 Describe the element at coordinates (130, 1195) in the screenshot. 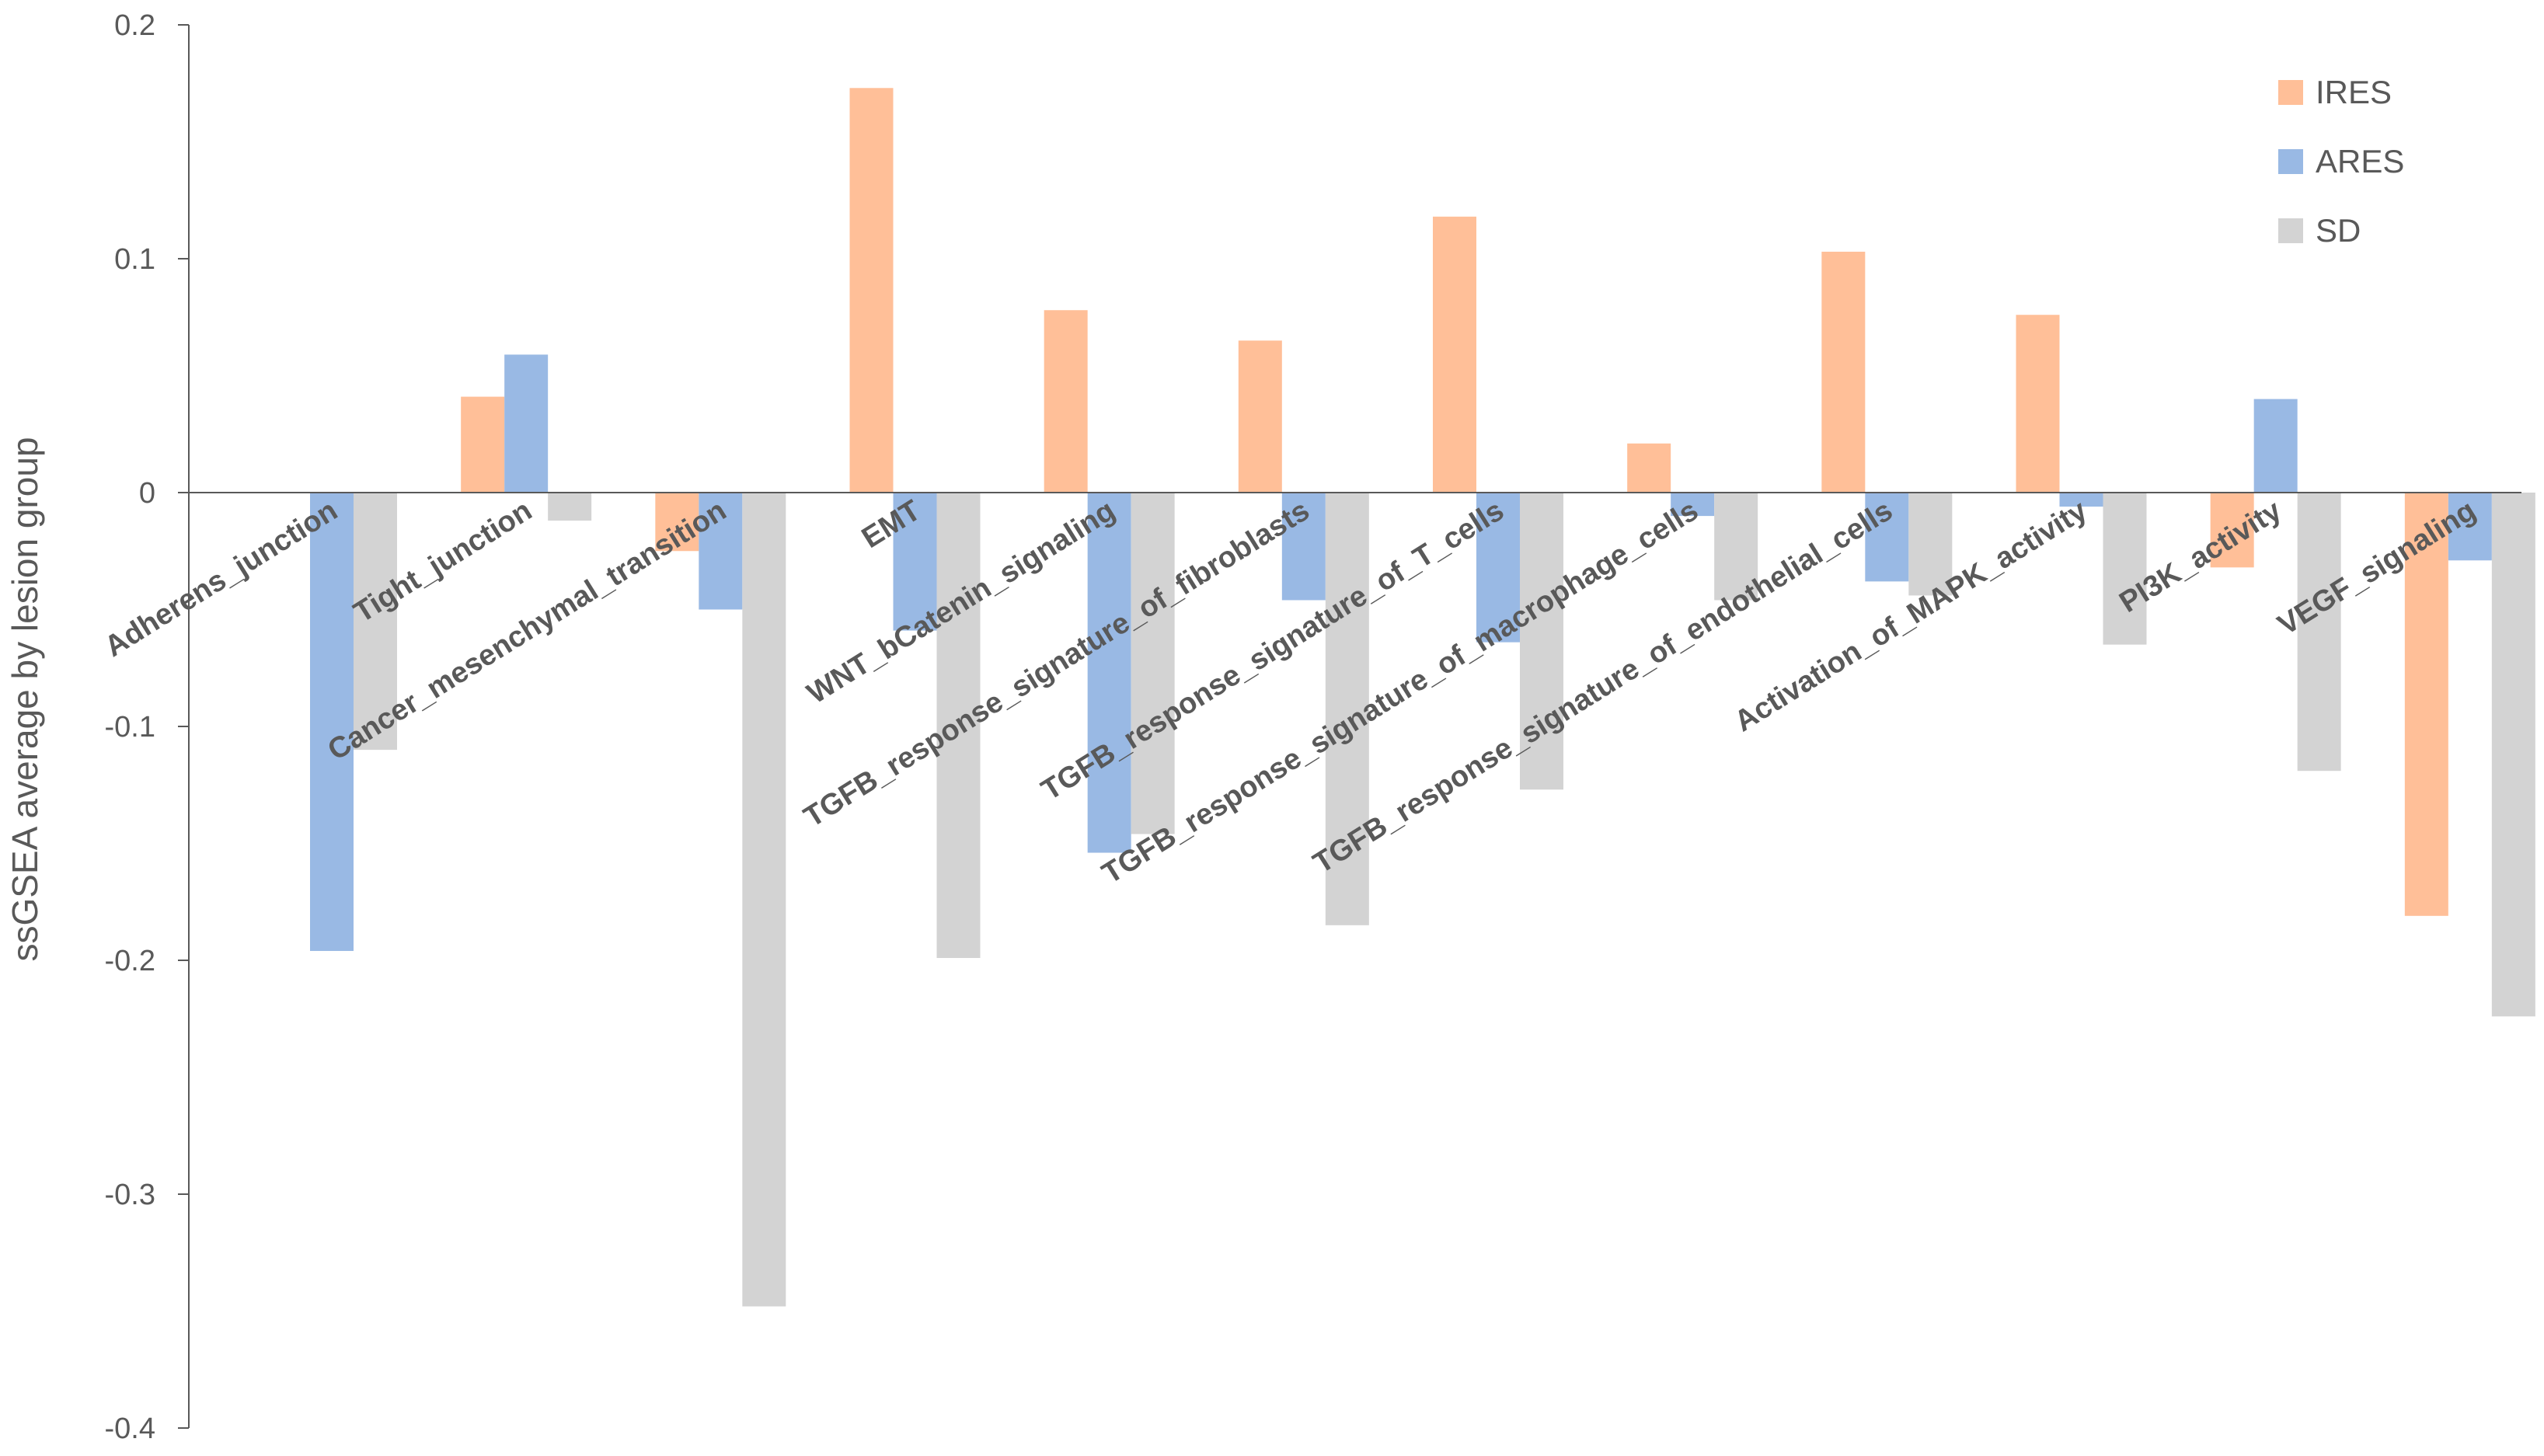

I see `y-tick-label: -0.3` at that location.